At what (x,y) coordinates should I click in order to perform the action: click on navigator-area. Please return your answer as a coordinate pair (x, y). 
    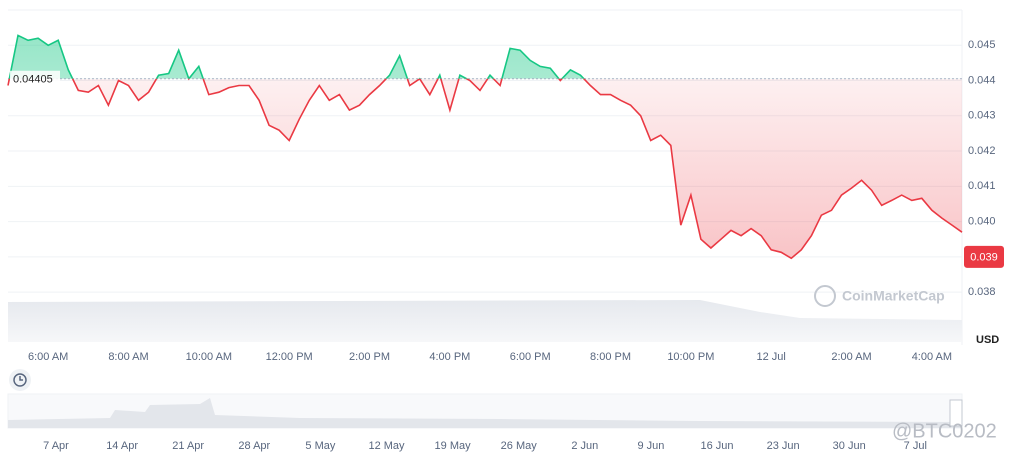
    Looking at the image, I should click on (485, 413).